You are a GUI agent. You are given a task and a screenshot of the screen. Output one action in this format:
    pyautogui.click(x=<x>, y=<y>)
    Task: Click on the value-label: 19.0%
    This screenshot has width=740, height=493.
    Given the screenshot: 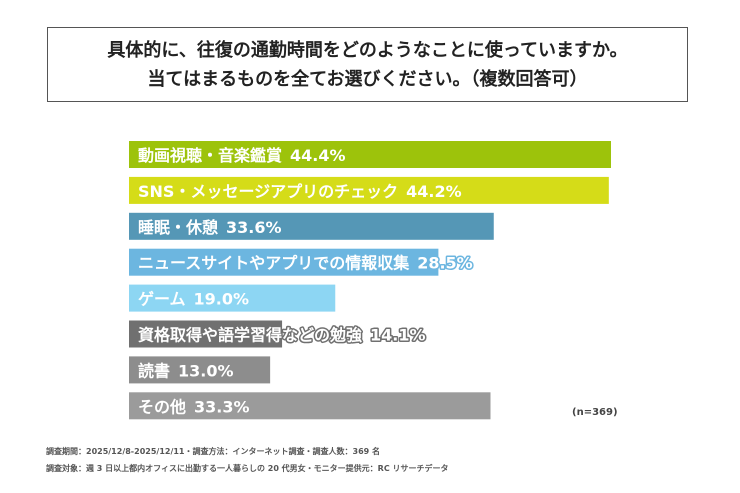 What is the action you would take?
    pyautogui.click(x=222, y=299)
    